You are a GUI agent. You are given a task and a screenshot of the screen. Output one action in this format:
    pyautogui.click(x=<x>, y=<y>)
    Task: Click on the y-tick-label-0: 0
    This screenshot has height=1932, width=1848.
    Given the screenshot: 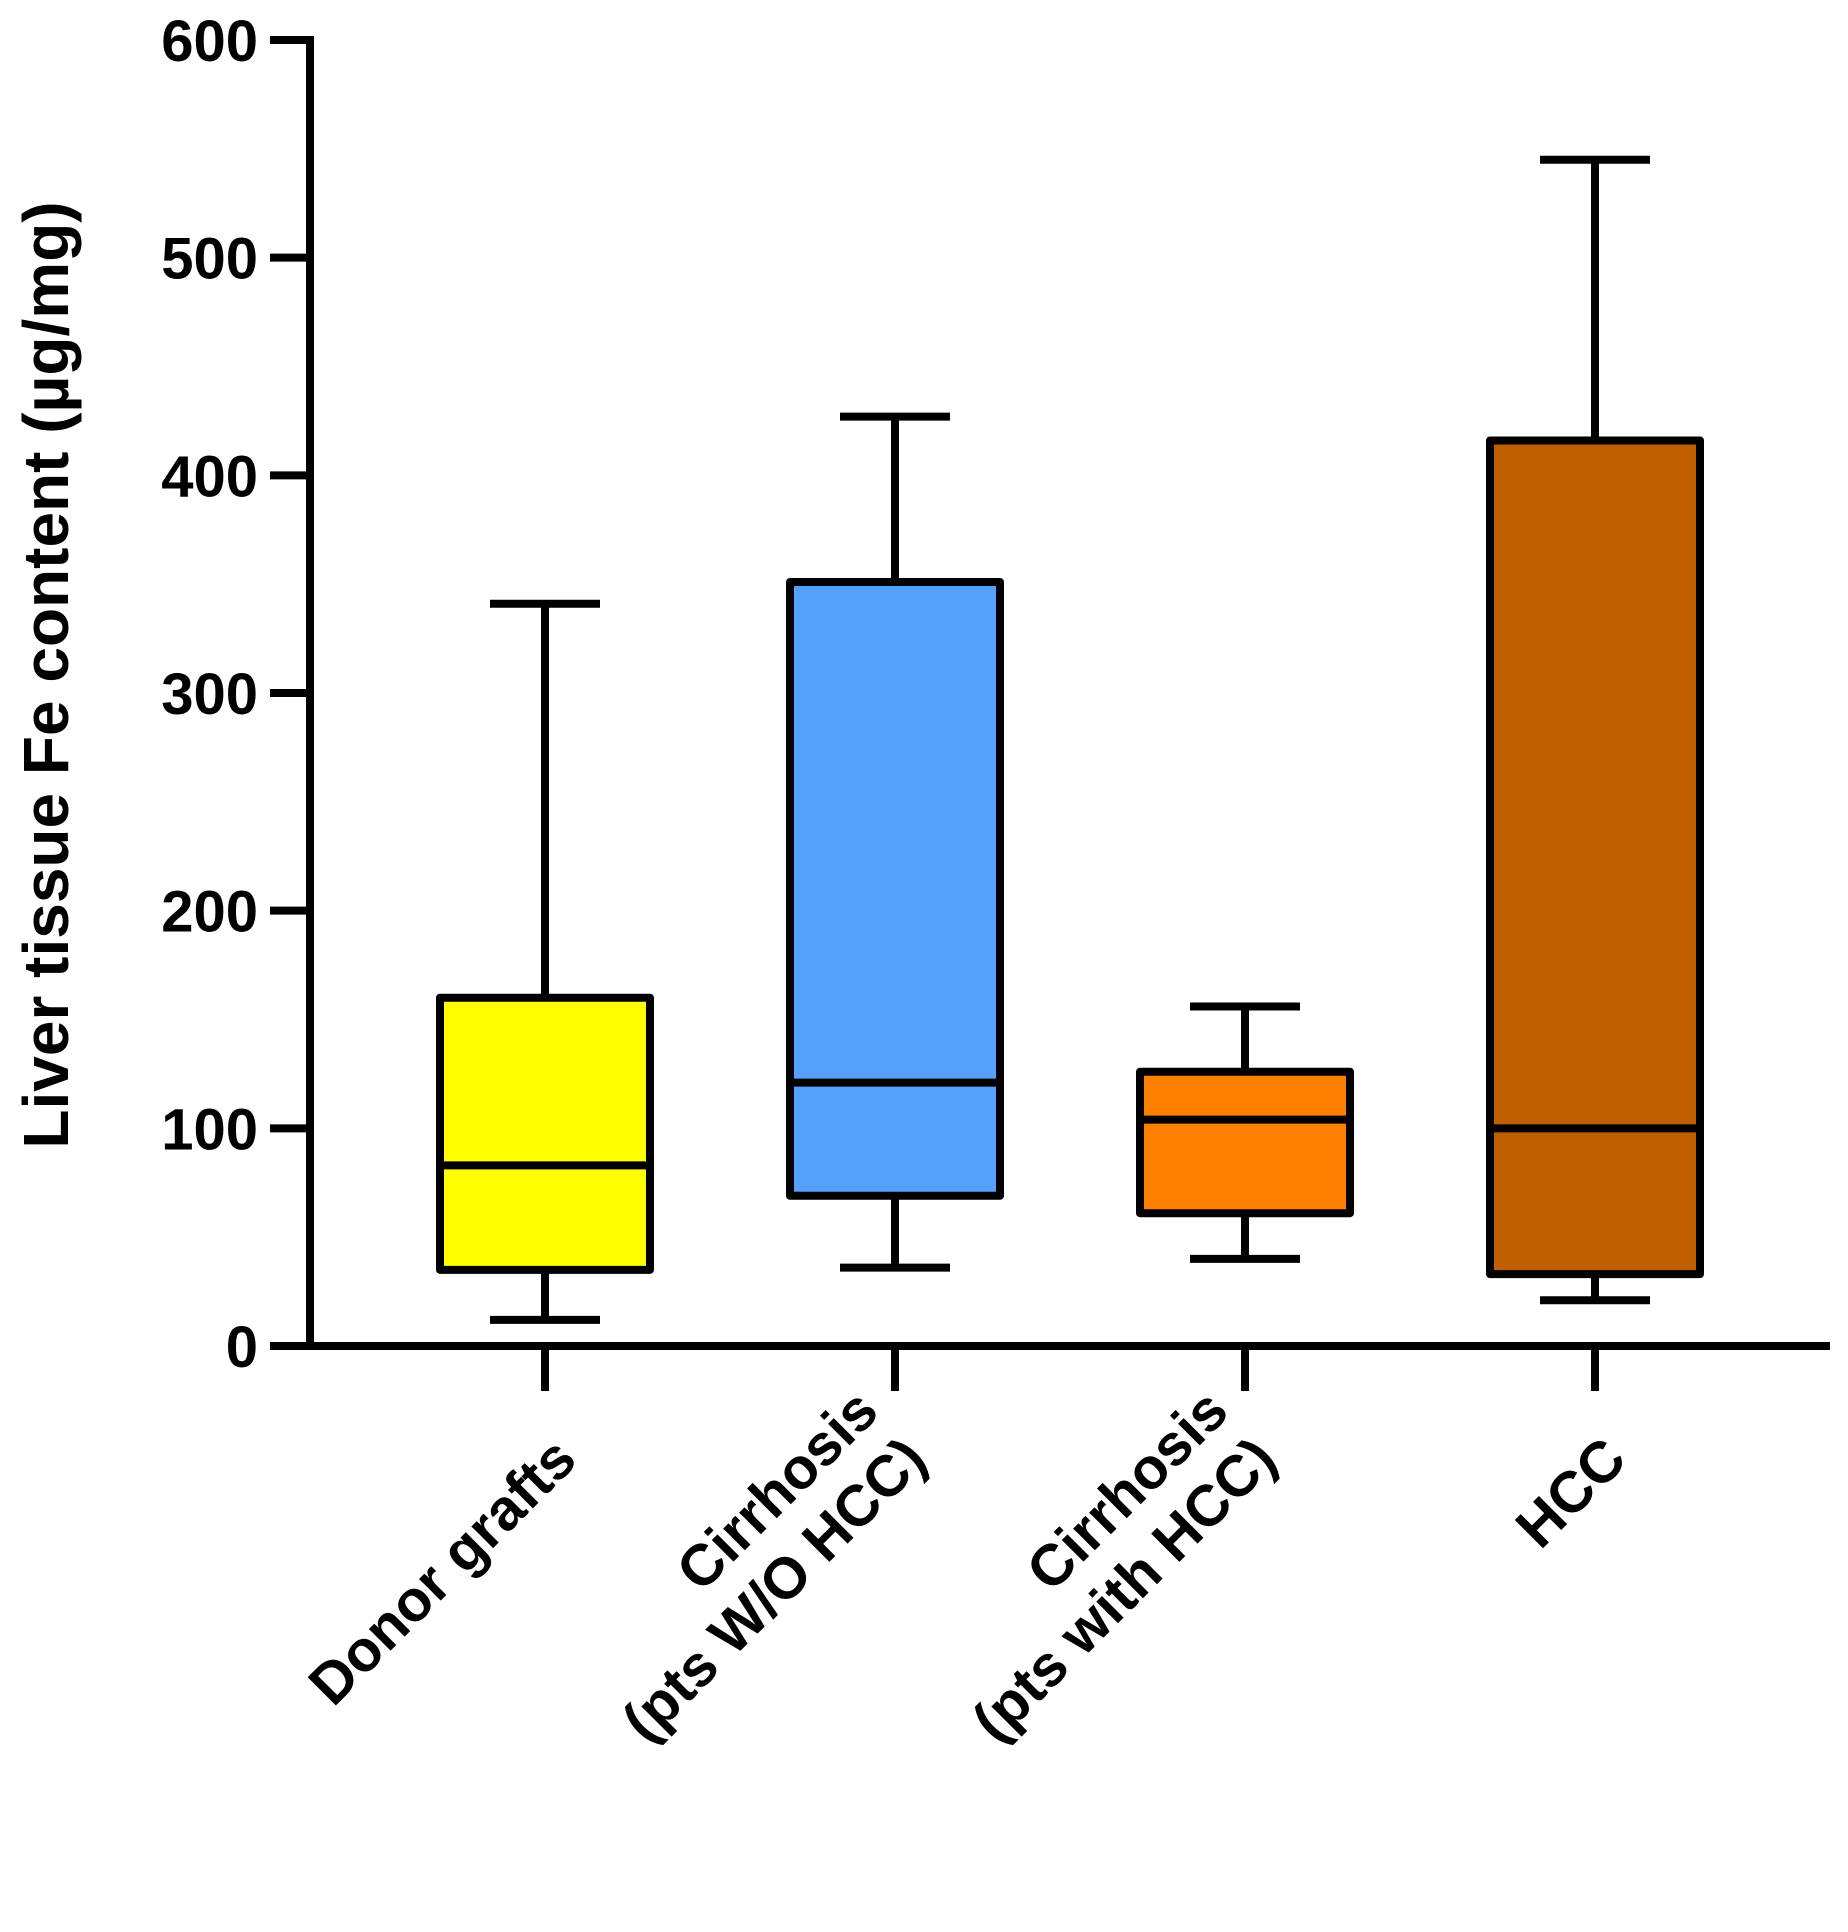 What is the action you would take?
    pyautogui.click(x=242, y=1347)
    